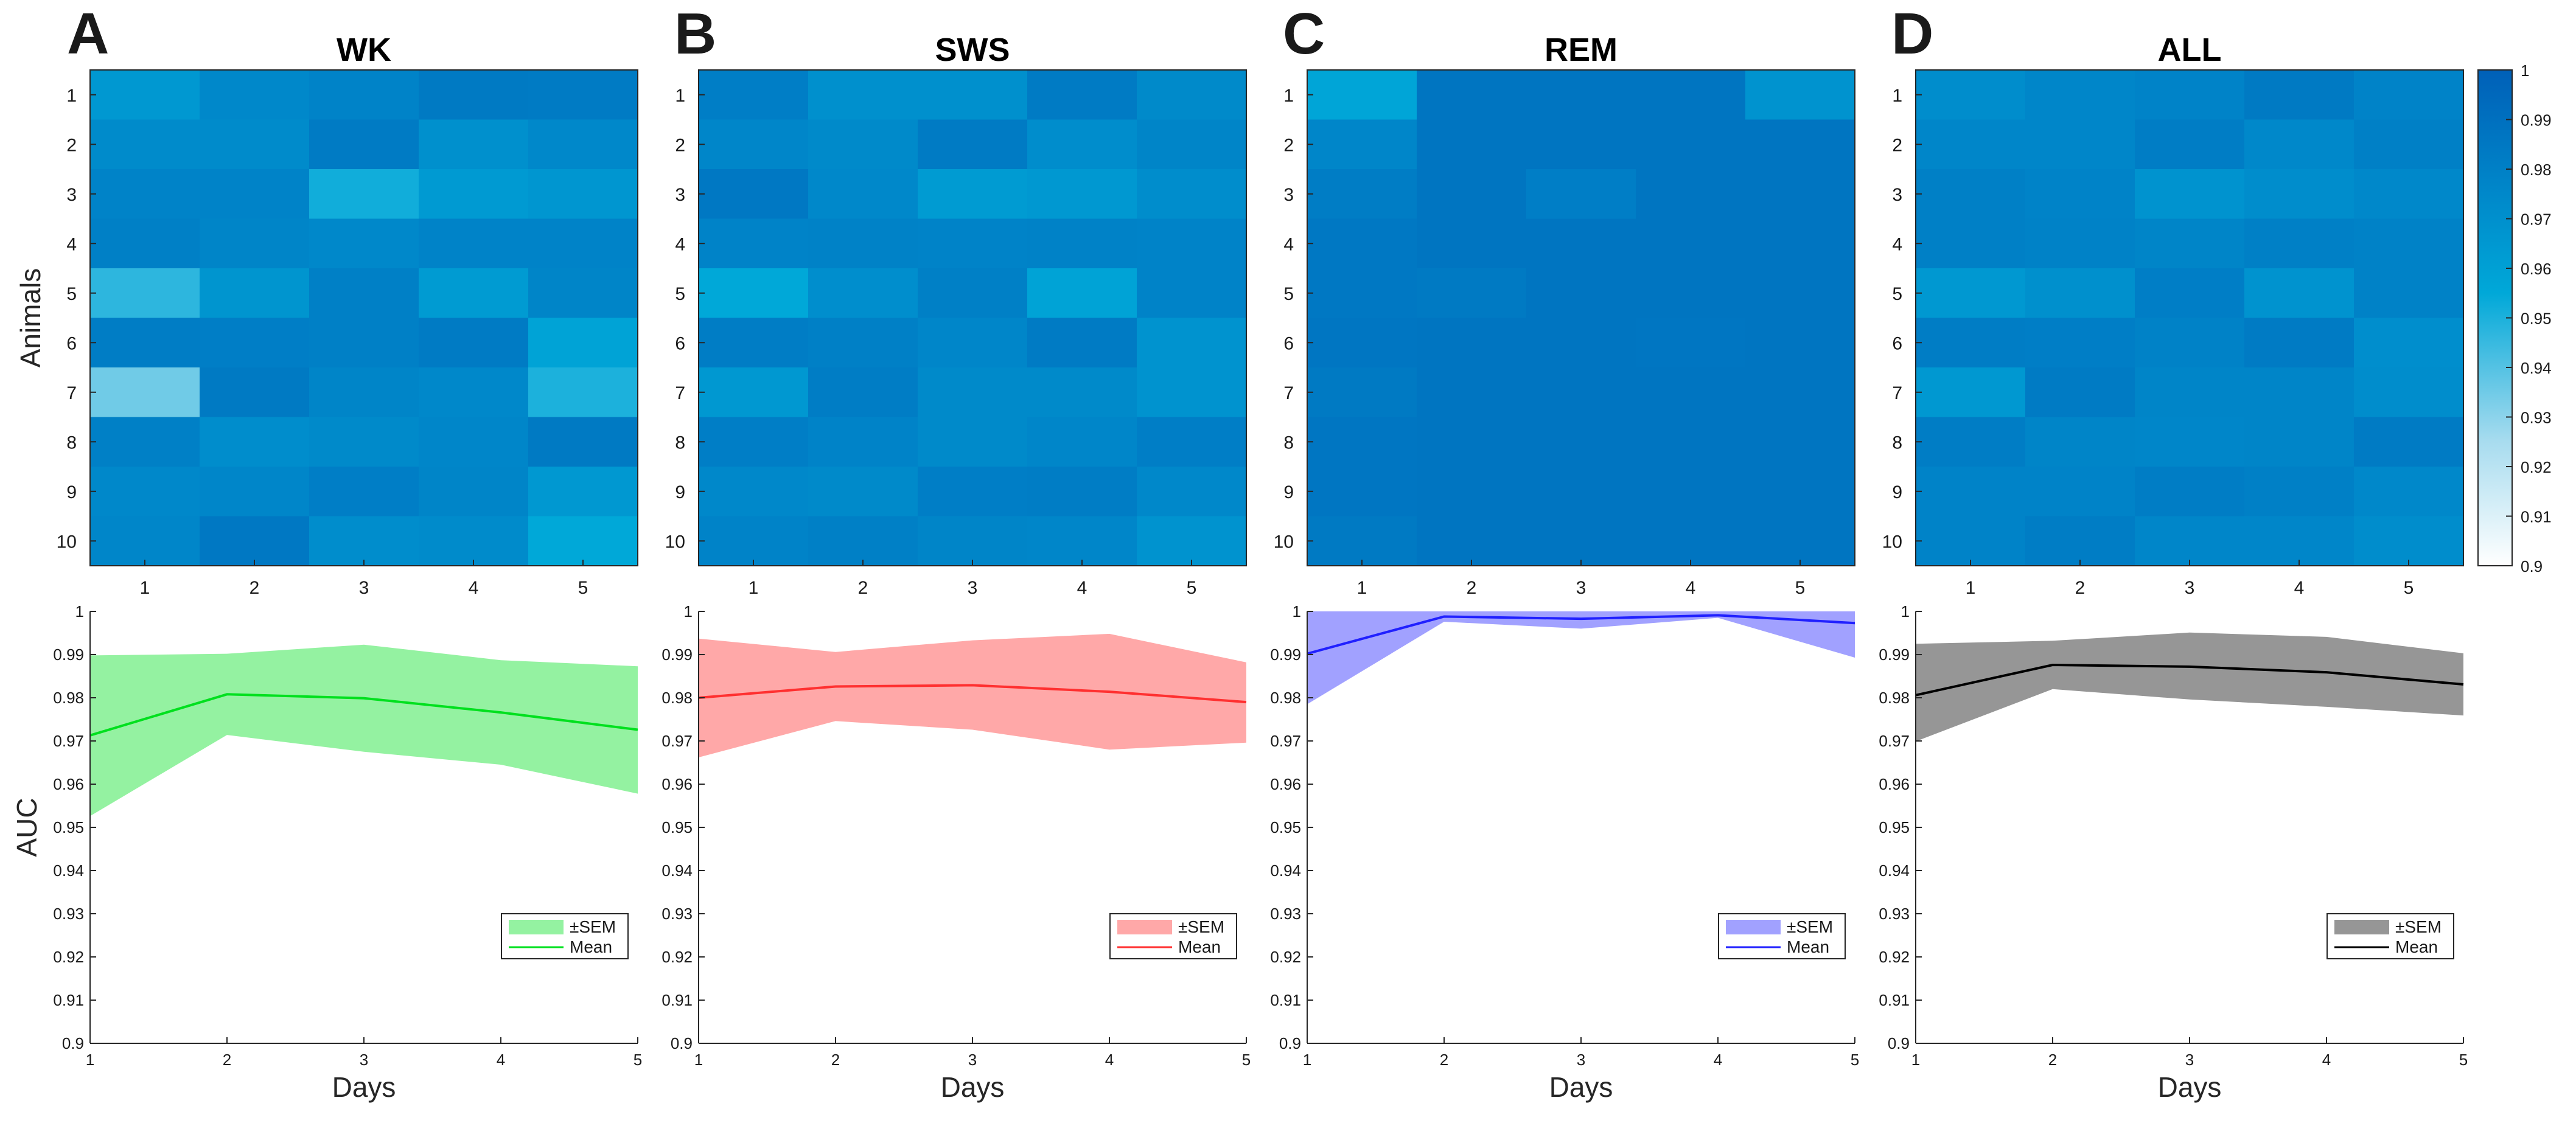 The height and width of the screenshot is (1123, 2576). I want to click on colorbar-tick-label: 0.97, so click(2536, 220).